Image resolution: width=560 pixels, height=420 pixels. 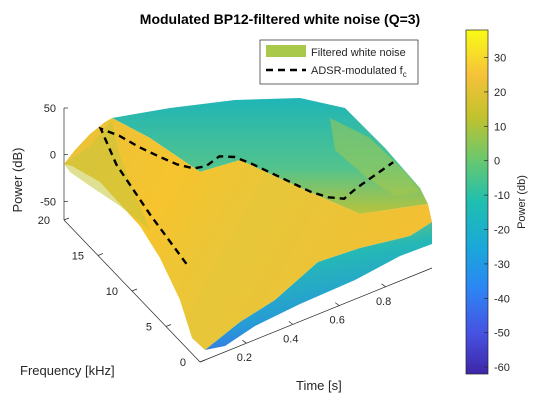 What do you see at coordinates (522, 202) in the screenshot?
I see `colorbar-label: Power (db)` at bounding box center [522, 202].